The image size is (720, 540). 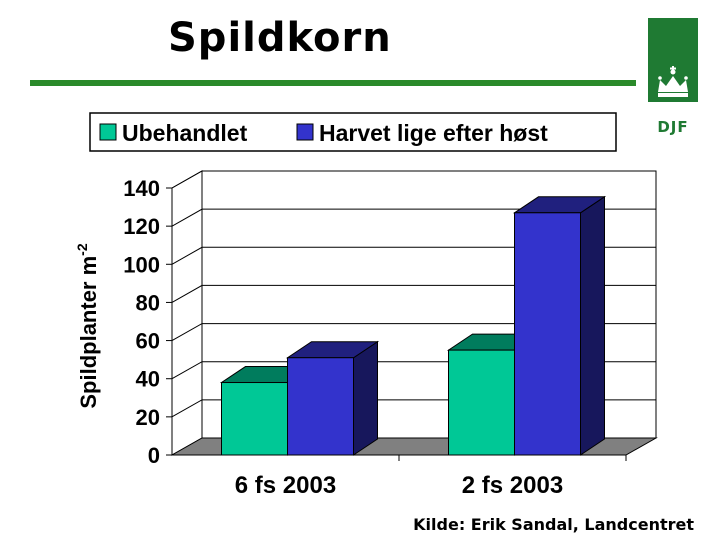 I want to click on legend-label: Harvet lige efter høst, so click(x=433, y=133).